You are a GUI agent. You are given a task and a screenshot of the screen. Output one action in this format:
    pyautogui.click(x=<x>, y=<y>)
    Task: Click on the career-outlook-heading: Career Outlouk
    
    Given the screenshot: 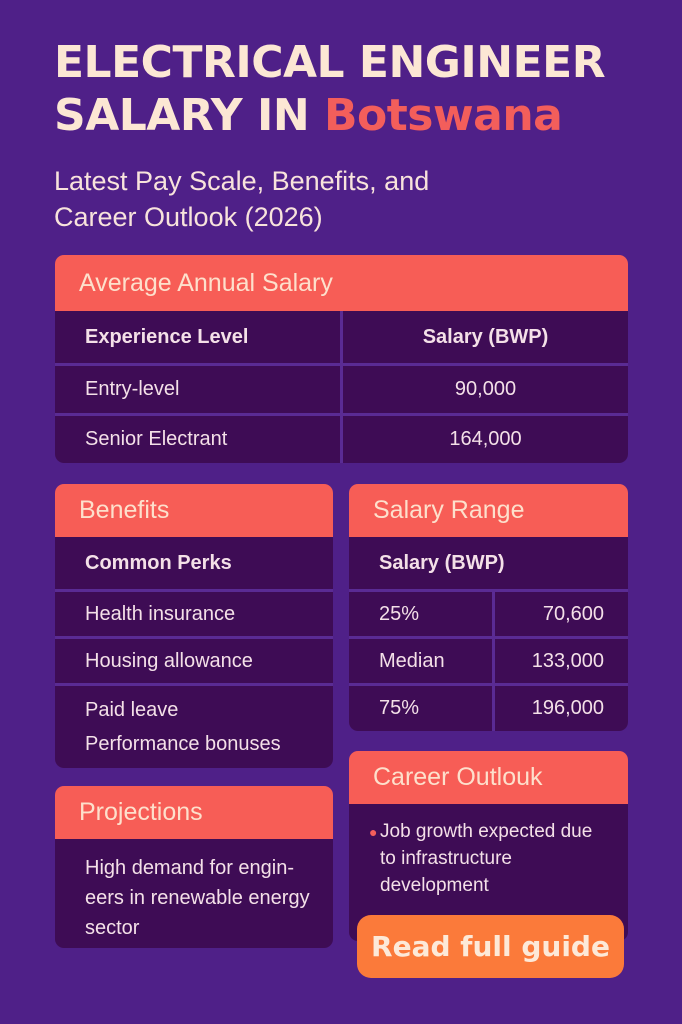 What is the action you would take?
    pyautogui.click(x=488, y=777)
    